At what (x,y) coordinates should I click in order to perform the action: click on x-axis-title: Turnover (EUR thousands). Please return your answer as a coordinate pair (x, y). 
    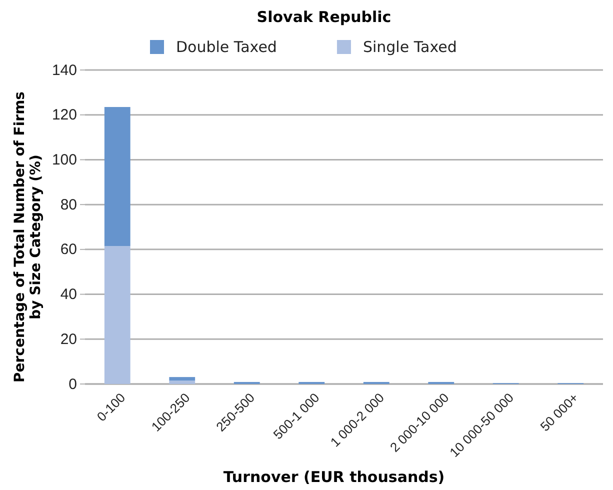
    Looking at the image, I should click on (334, 477).